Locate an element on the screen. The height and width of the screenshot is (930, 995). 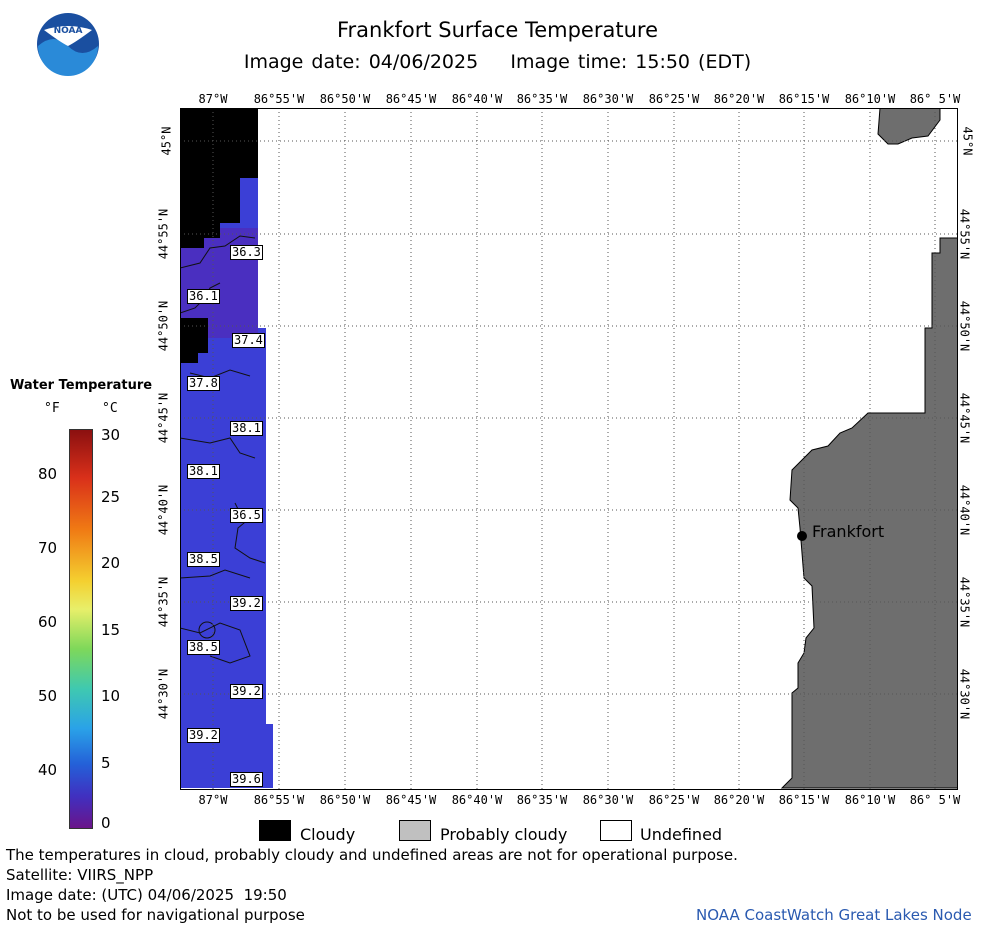
lon-label-bottom: 86°10'W is located at coordinates (870, 800).